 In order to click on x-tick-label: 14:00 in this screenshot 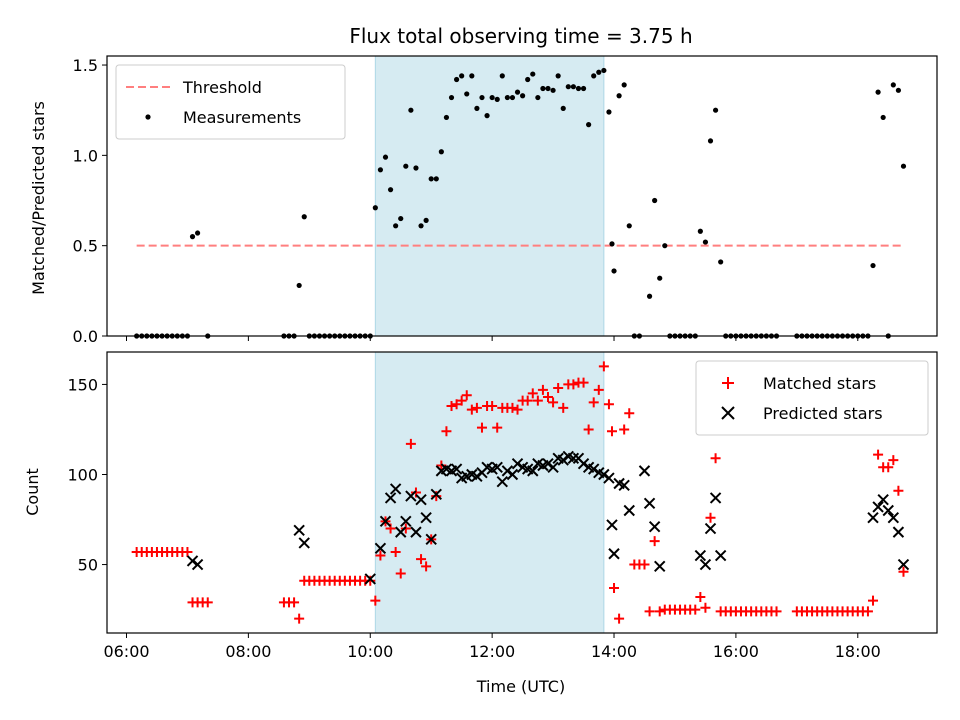, I will do `click(614, 651)`.